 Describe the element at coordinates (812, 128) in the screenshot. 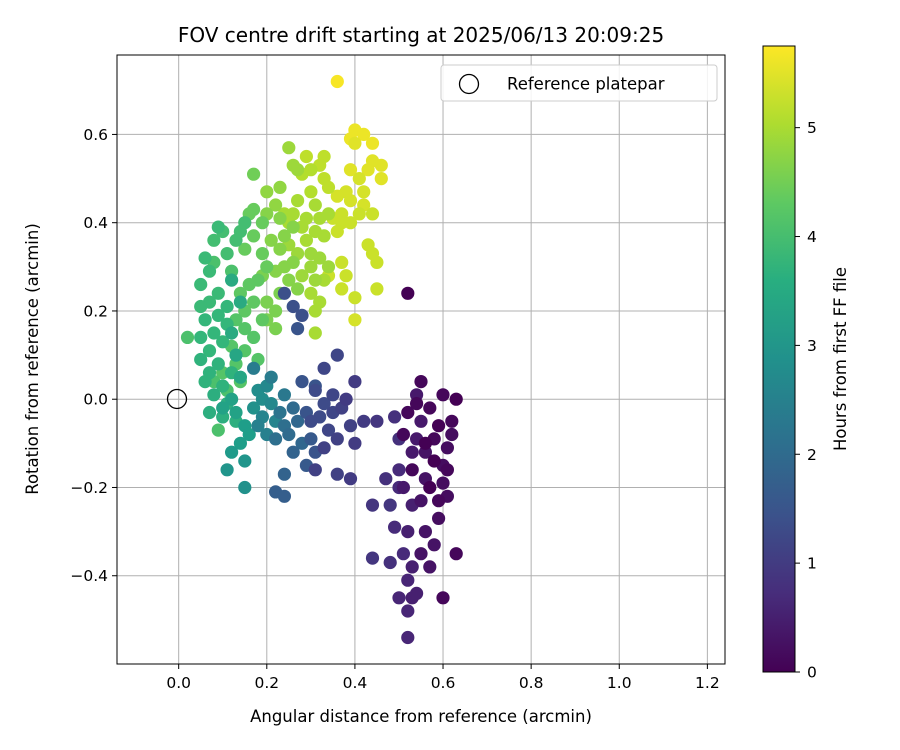

I see `colorbar-tick-label: 5` at that location.